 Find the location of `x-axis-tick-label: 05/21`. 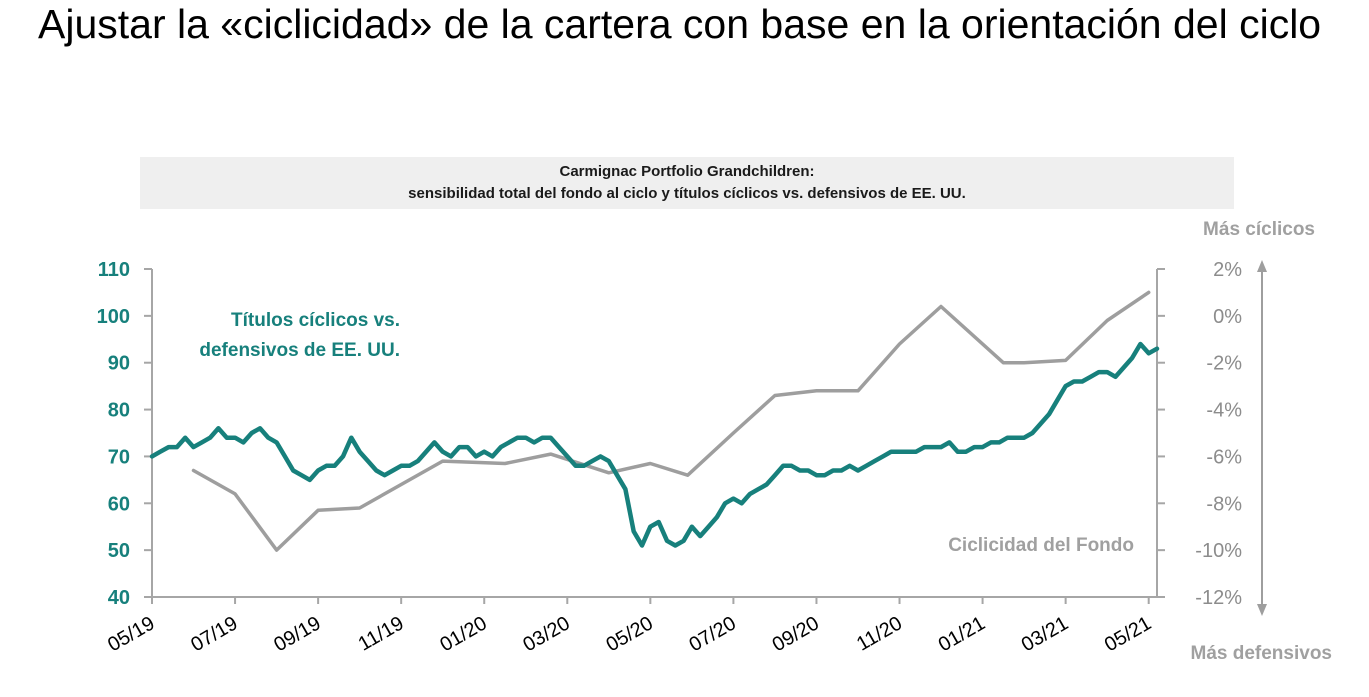

x-axis-tick-label: 05/21 is located at coordinates (1128, 634).